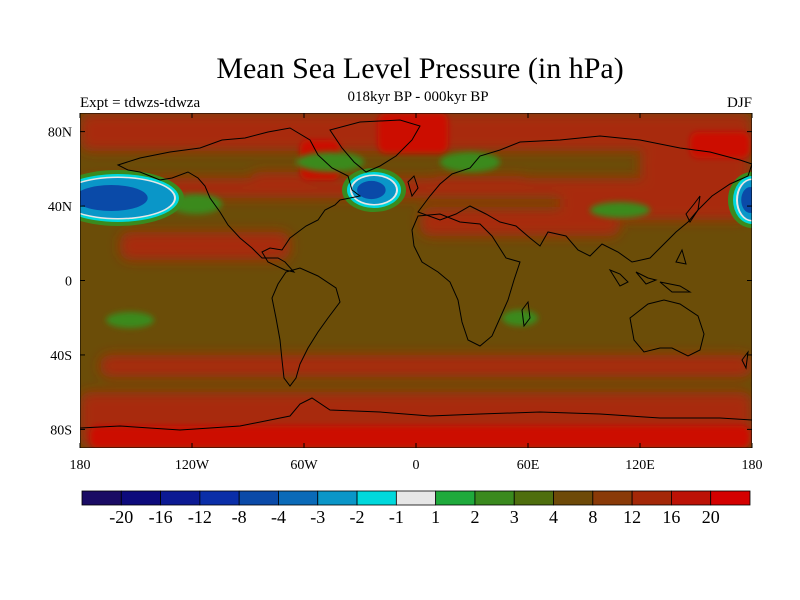 This screenshot has height=600, width=800. Describe the element at coordinates (416, 198) in the screenshot. I see `low-pressure-layer` at that location.